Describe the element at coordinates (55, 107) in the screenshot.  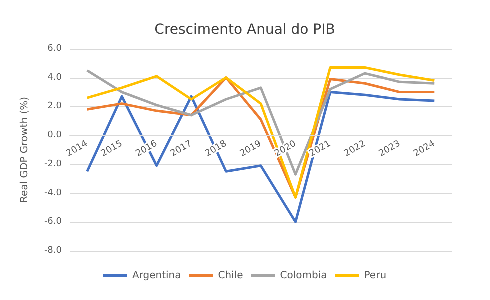
I see `y-tick-label: 2.0` at that location.